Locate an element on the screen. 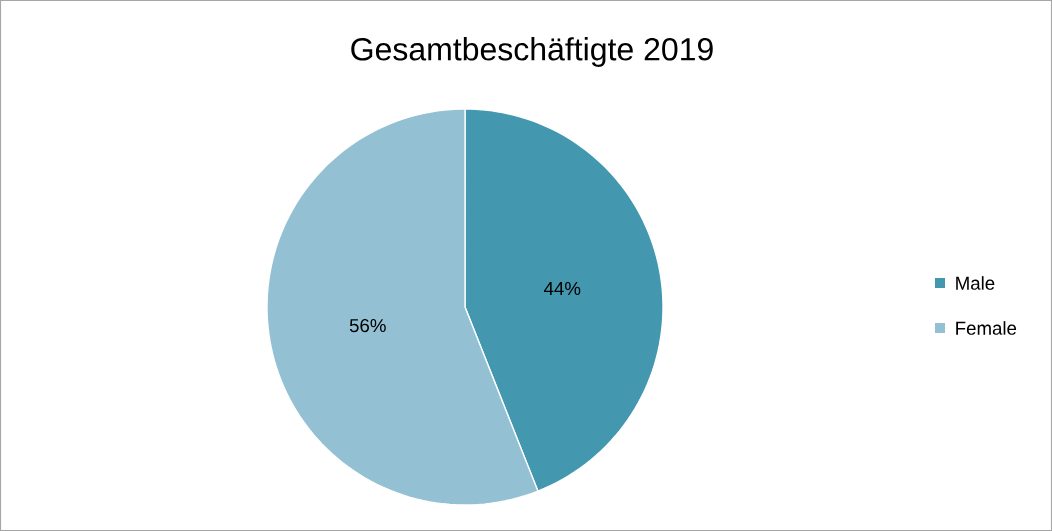  data-label: 56% is located at coordinates (367, 325).